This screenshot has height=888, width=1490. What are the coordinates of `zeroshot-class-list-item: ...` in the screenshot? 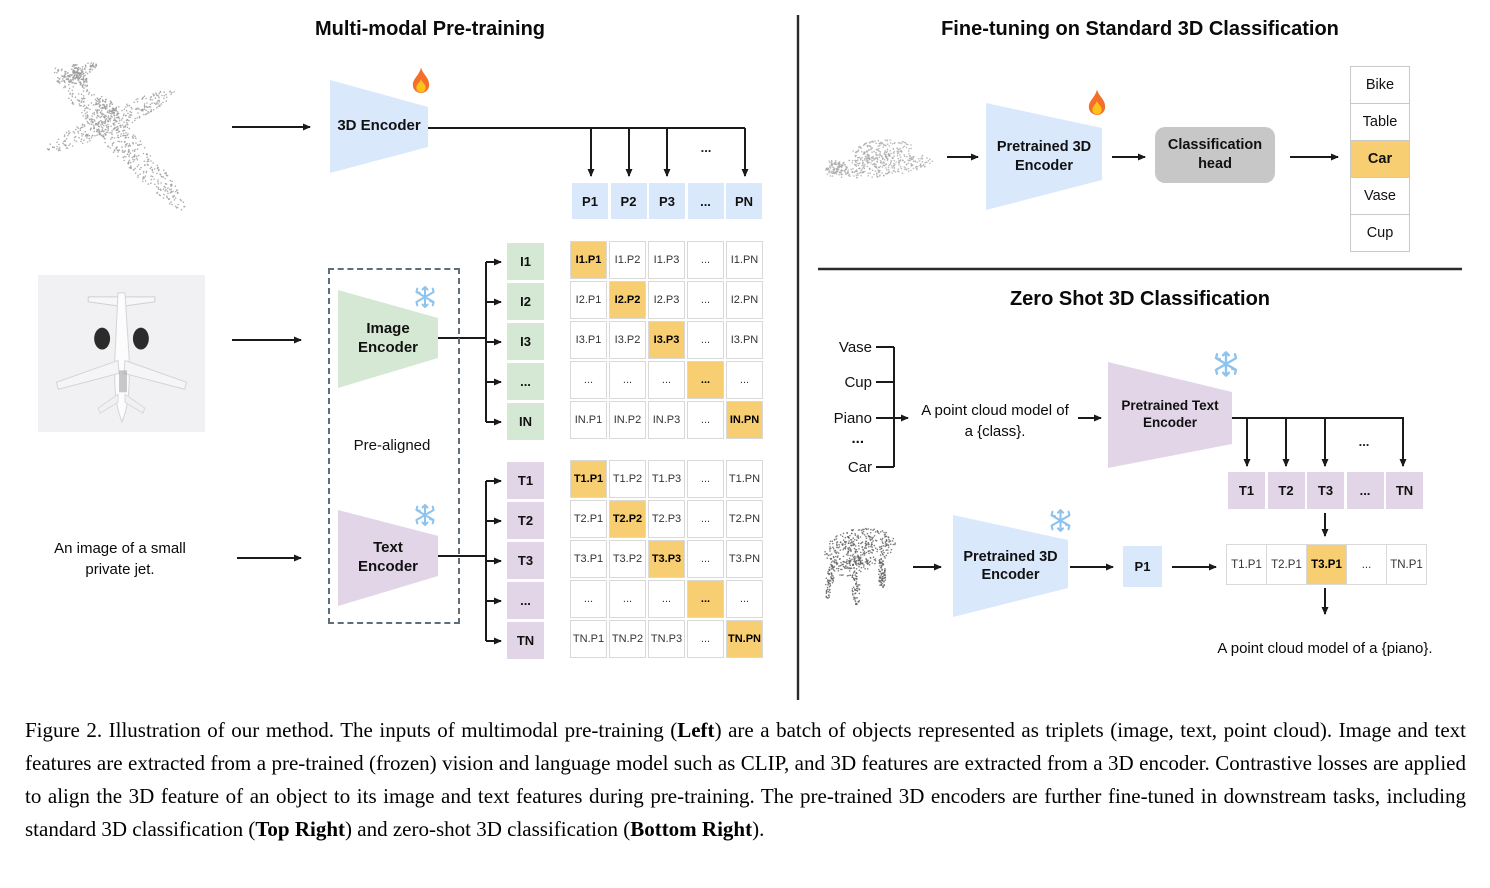 It's located at (857, 438).